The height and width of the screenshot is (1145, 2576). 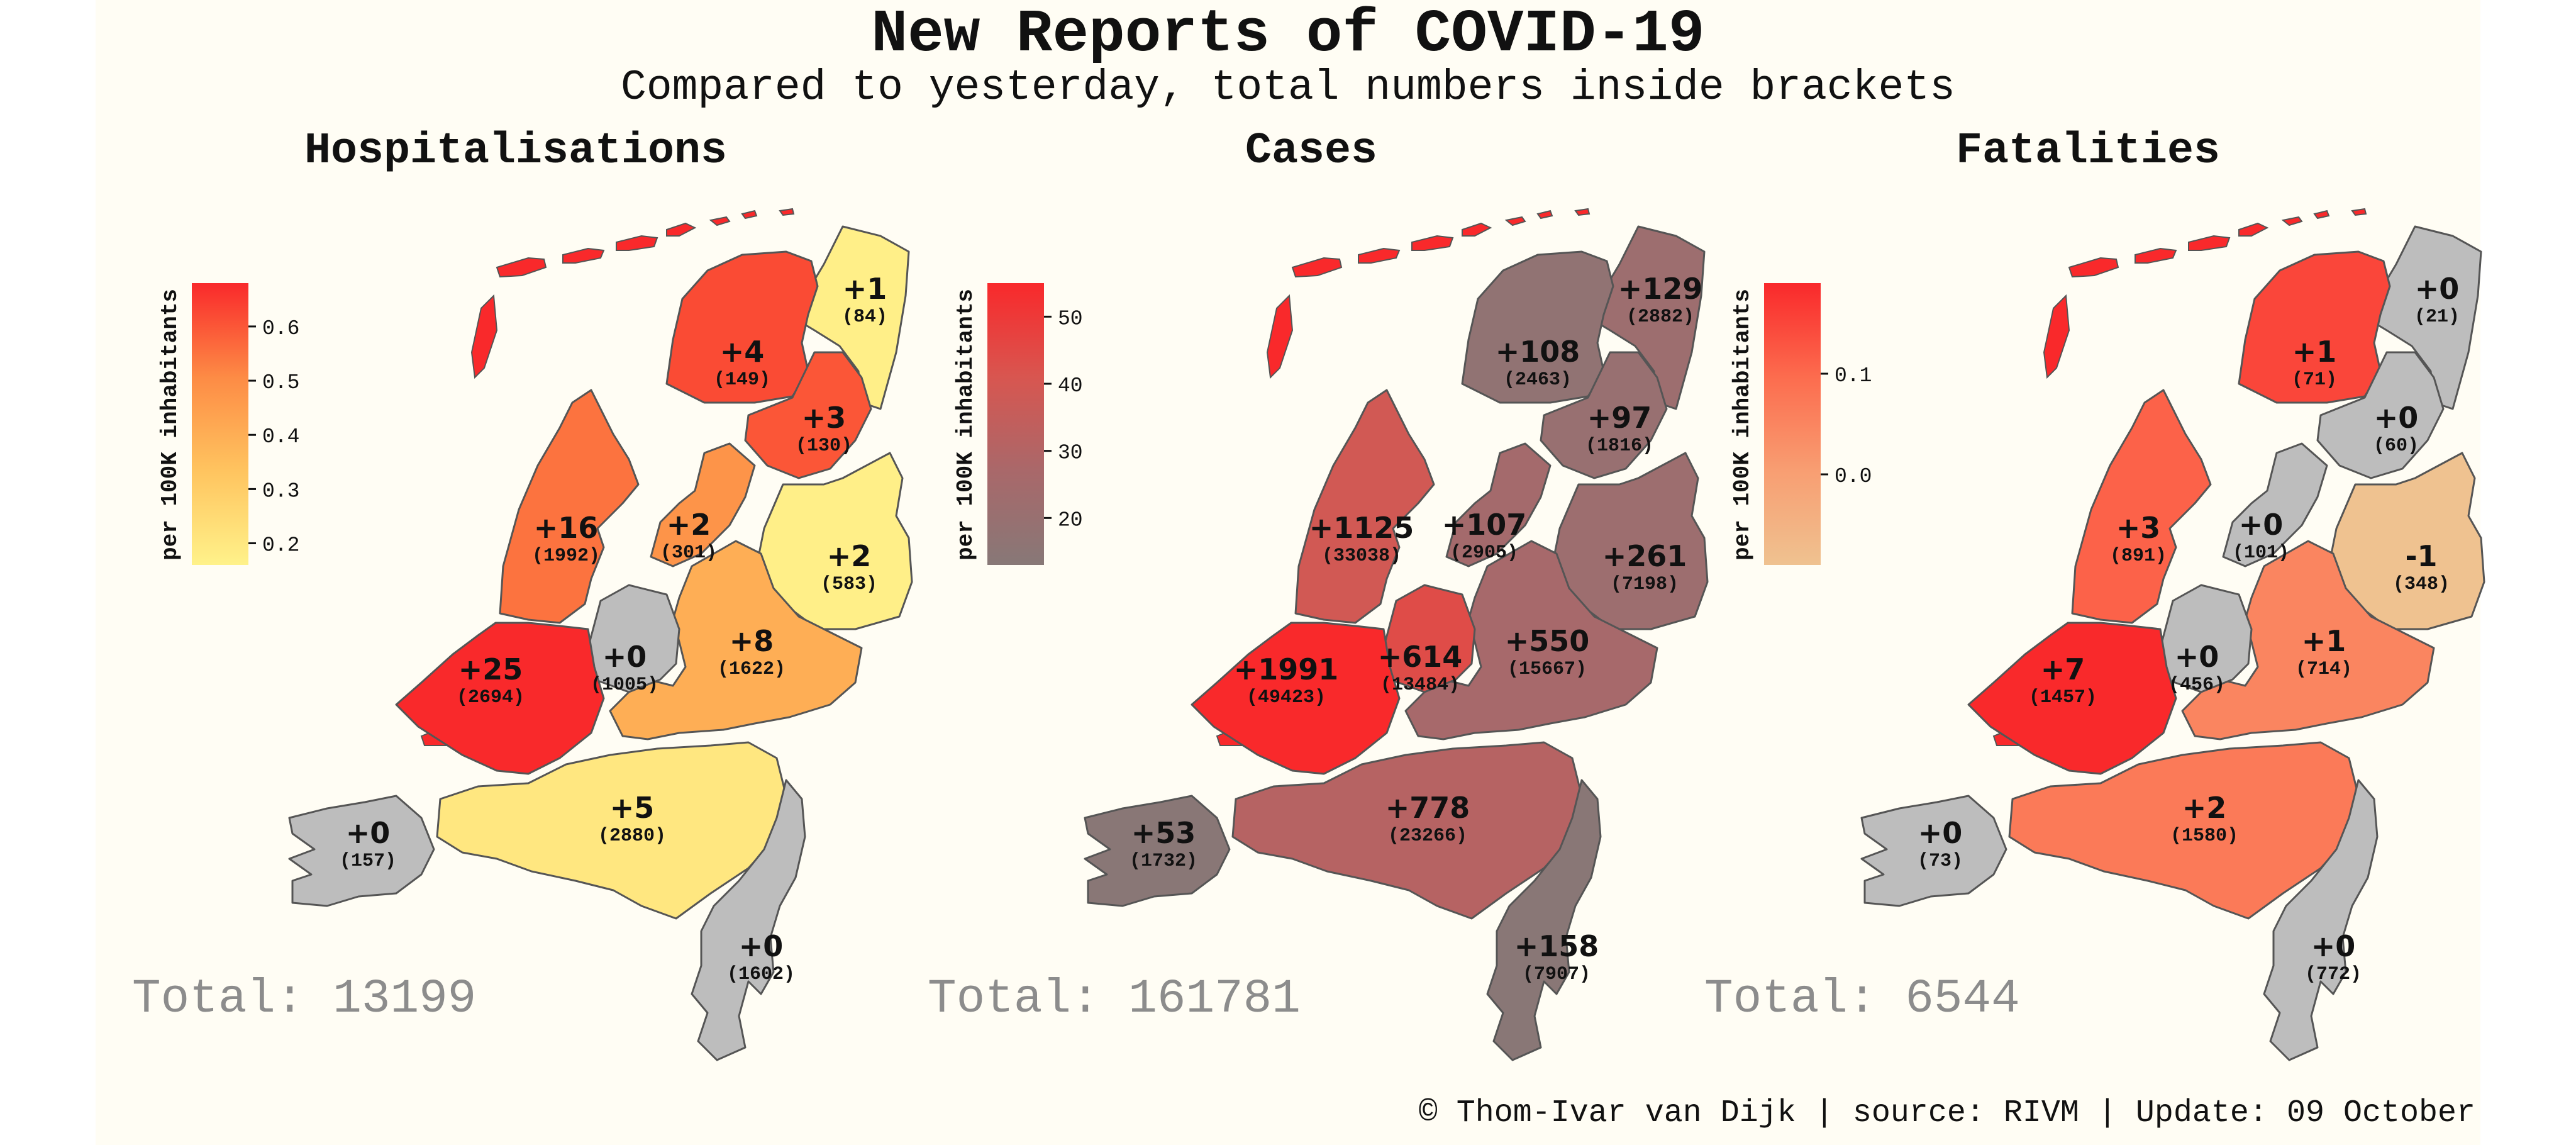 I want to click on province-zuid-holland, so click(x=1296, y=698).